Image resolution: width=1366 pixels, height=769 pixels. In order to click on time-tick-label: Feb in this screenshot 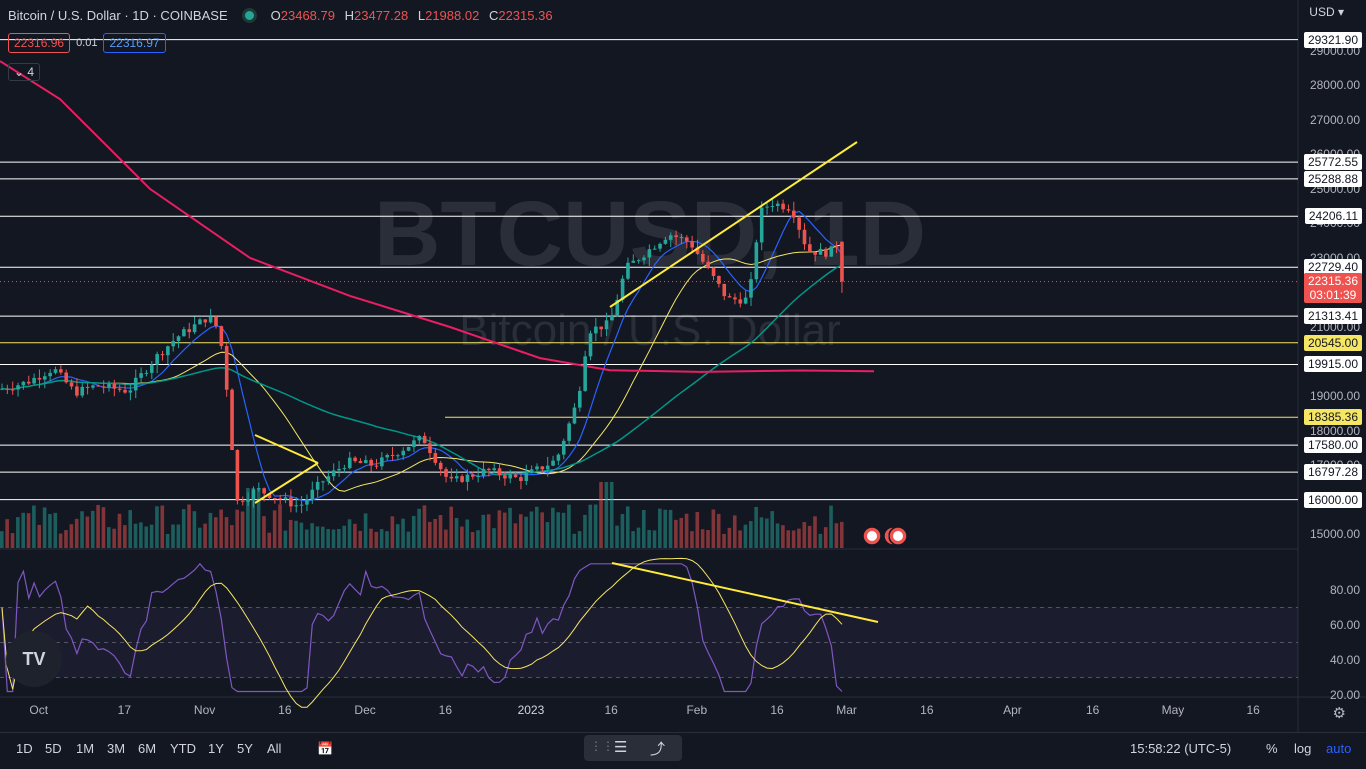, I will do `click(697, 710)`.